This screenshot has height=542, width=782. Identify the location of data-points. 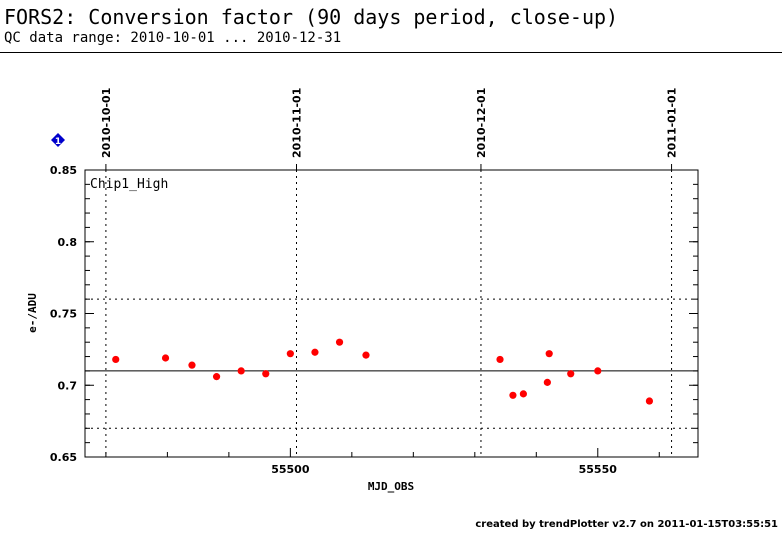
(383, 371).